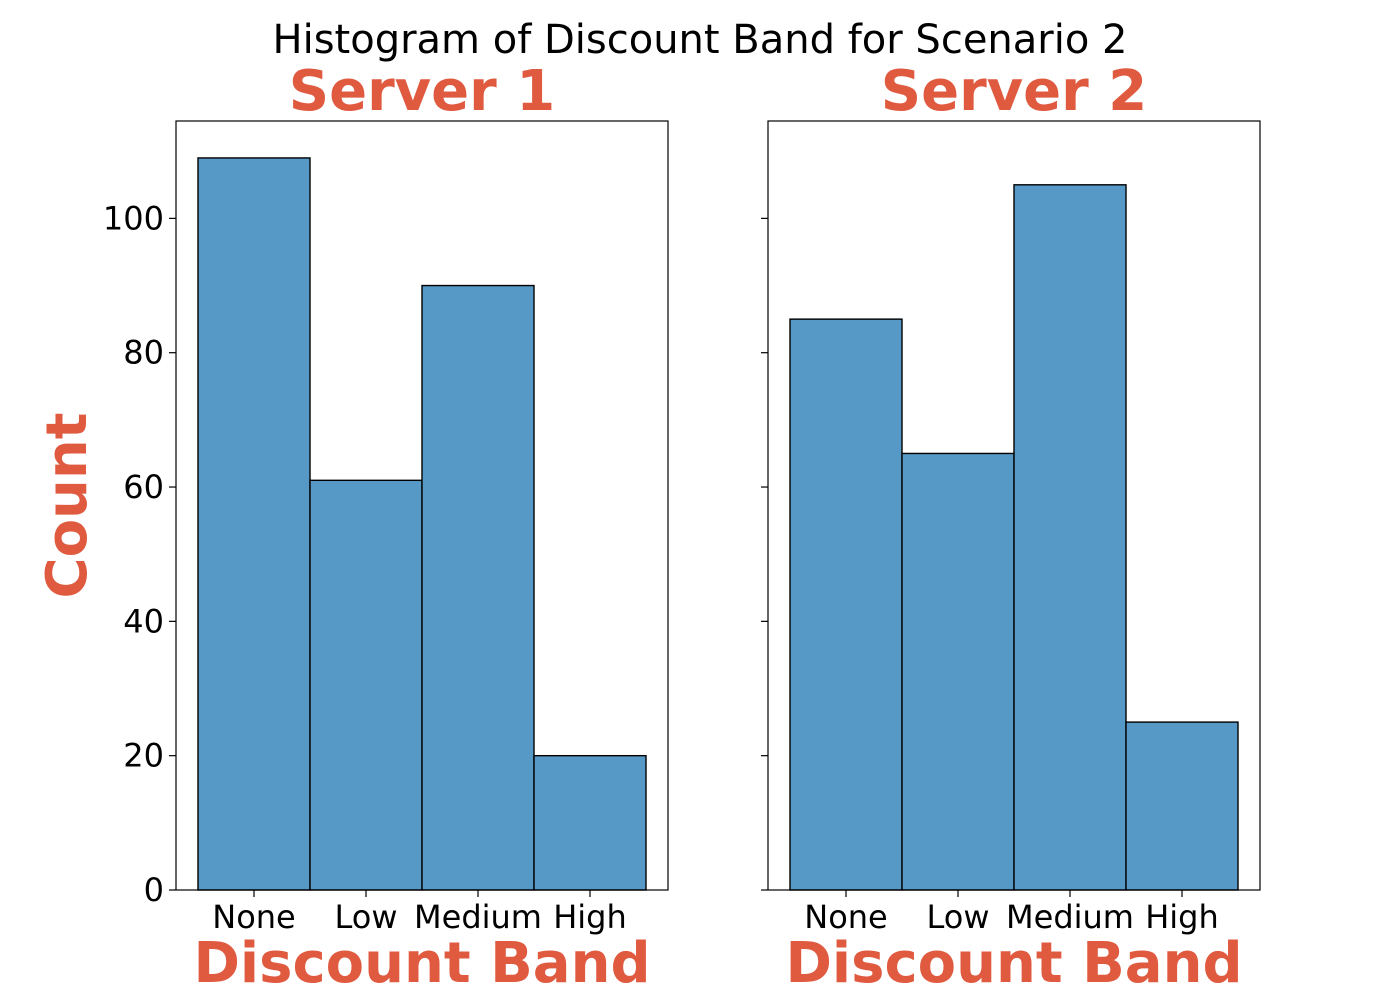 The image size is (1400, 1000). I want to click on y-tick-label: 80, so click(143, 353).